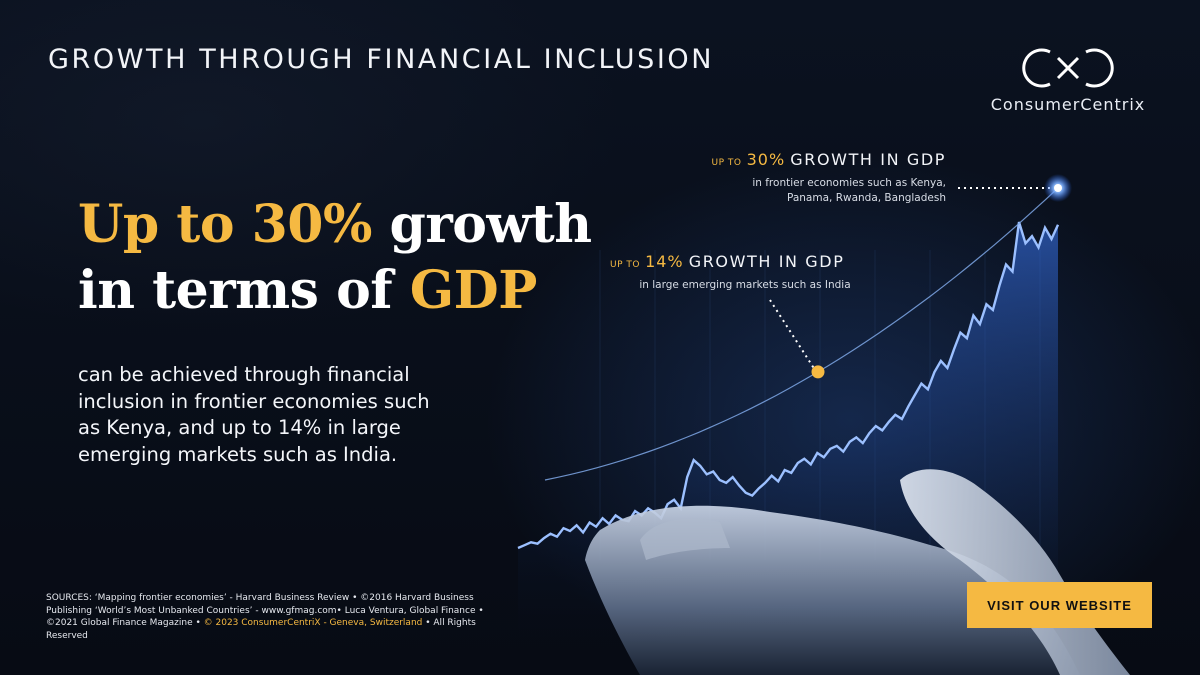  I want to click on headline-accent: GDP, so click(473, 290).